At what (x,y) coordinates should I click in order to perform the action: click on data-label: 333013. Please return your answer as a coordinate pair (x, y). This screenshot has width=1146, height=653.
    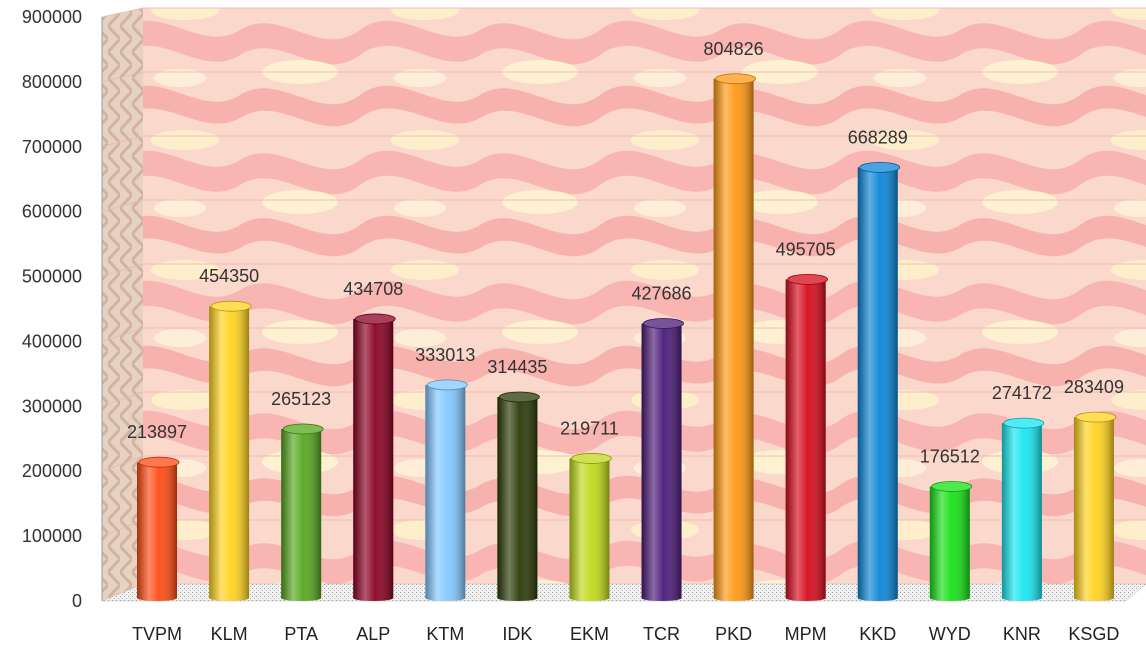
    Looking at the image, I should click on (445, 355).